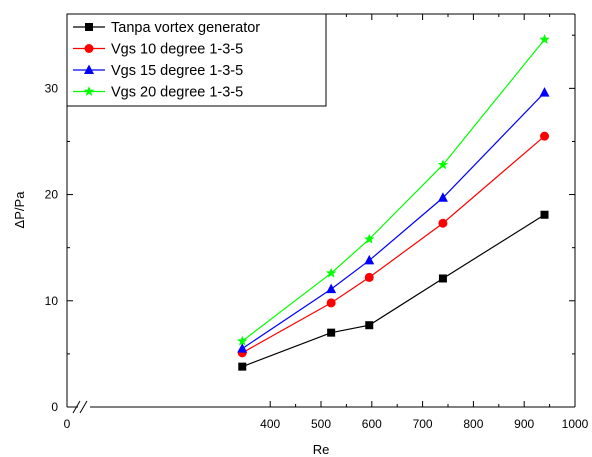  What do you see at coordinates (372, 424) in the screenshot?
I see `x-tick-label: 600` at bounding box center [372, 424].